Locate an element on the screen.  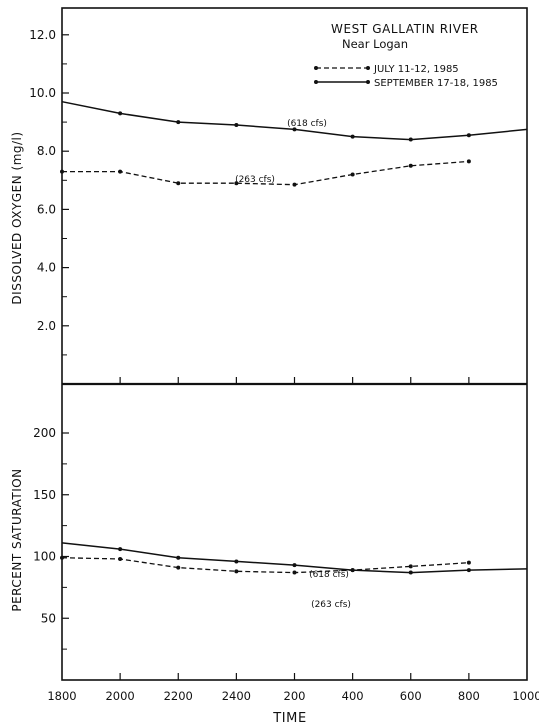
y-tick-label: 200 is located at coordinates (44, 433).